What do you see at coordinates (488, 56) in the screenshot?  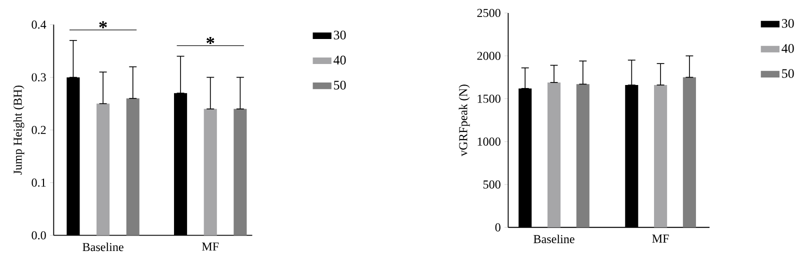 I see `y-tick-label: 2000` at bounding box center [488, 56].